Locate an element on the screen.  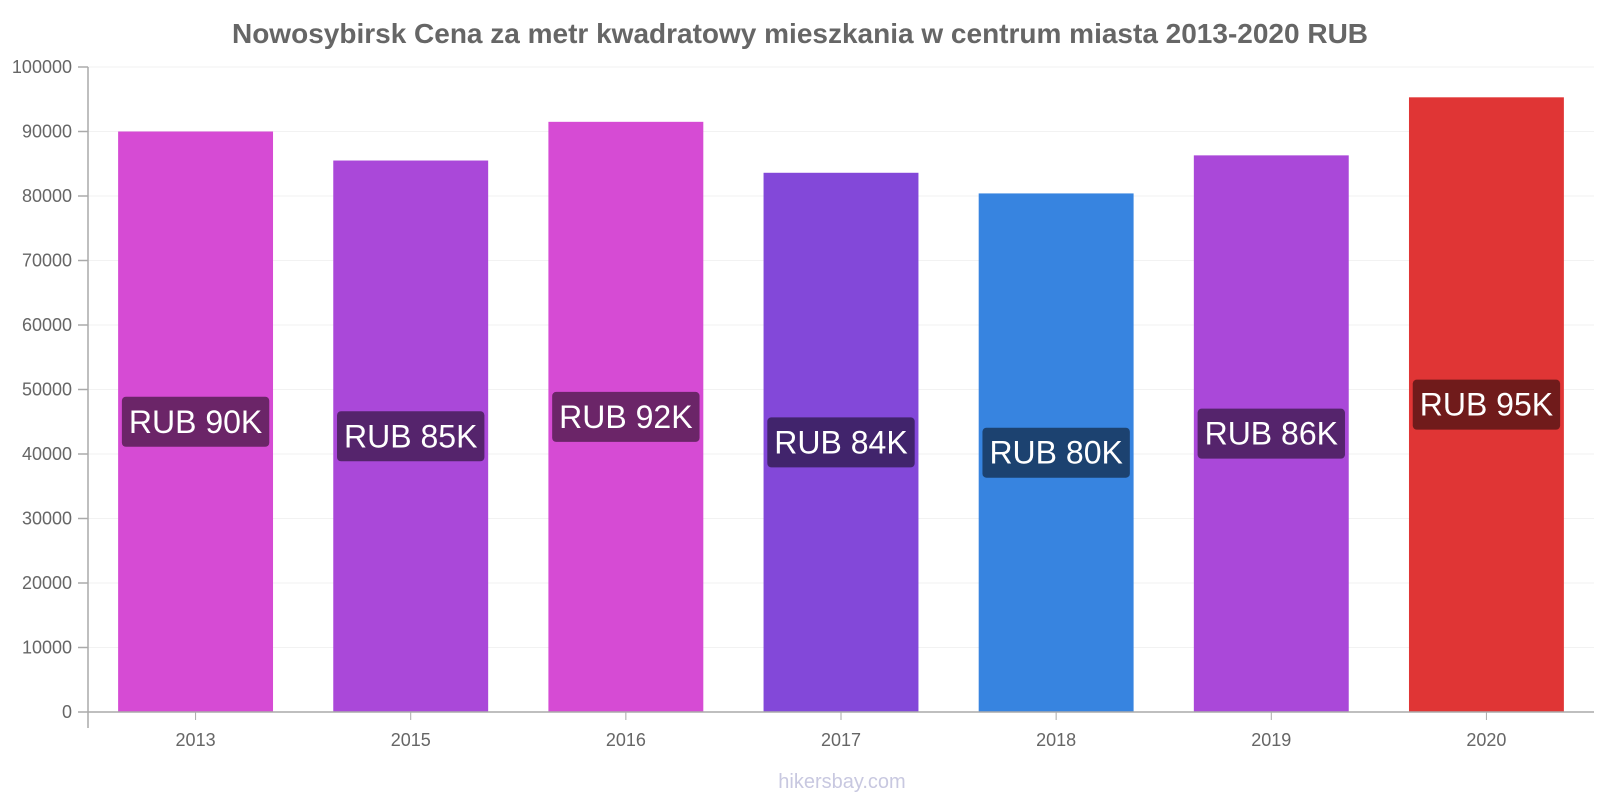
data-label-2013: RUB 90K is located at coordinates (195, 421).